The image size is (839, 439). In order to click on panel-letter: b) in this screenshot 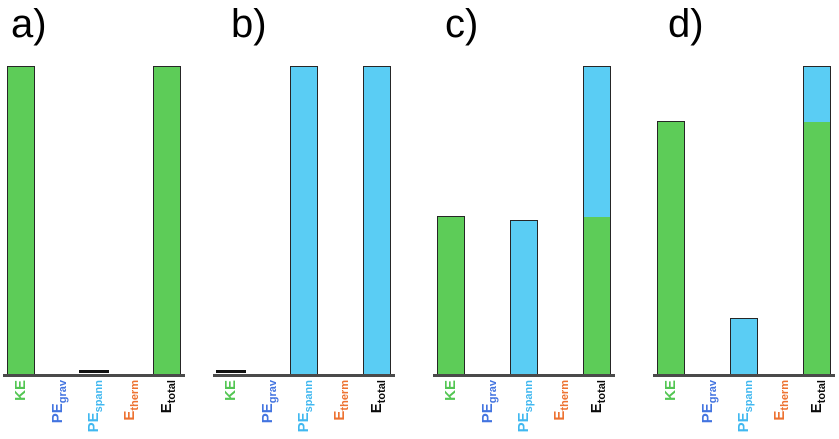, I will do `click(249, 24)`.